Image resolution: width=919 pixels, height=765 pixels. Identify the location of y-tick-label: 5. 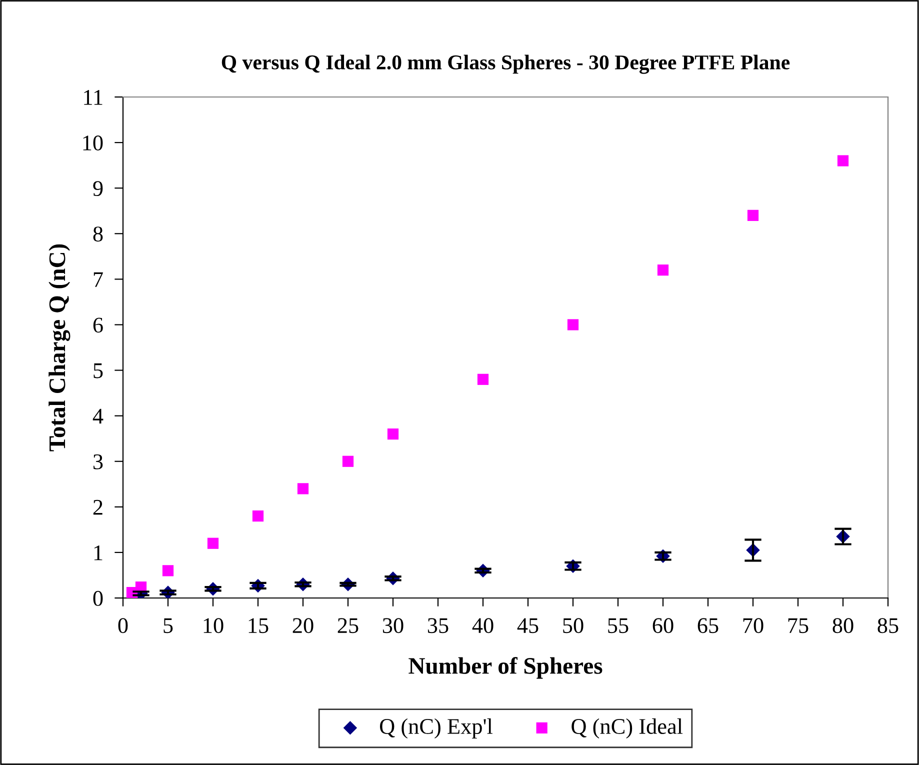
(98, 370).